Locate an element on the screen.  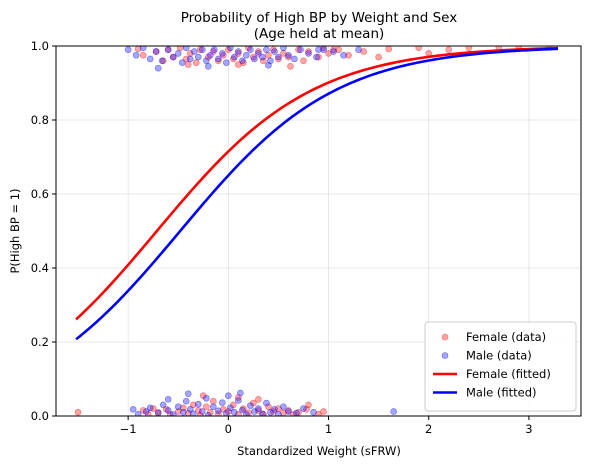
legend-label-0: Female (data) is located at coordinates (506, 337).